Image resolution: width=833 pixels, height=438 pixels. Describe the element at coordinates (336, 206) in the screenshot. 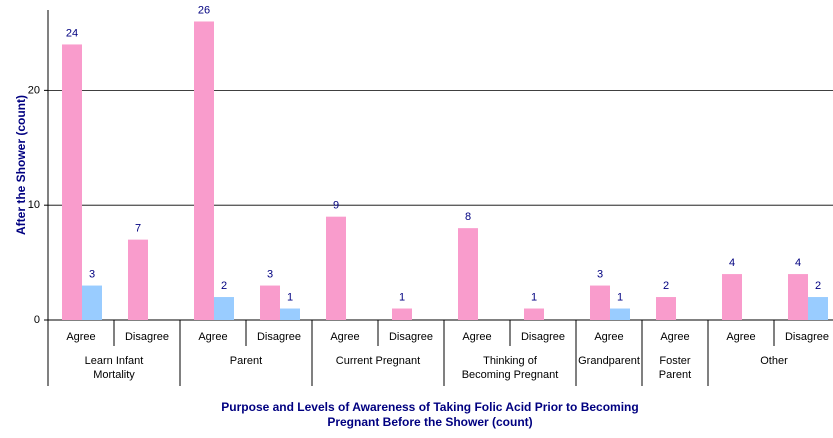

I see `value-label: 9` at that location.